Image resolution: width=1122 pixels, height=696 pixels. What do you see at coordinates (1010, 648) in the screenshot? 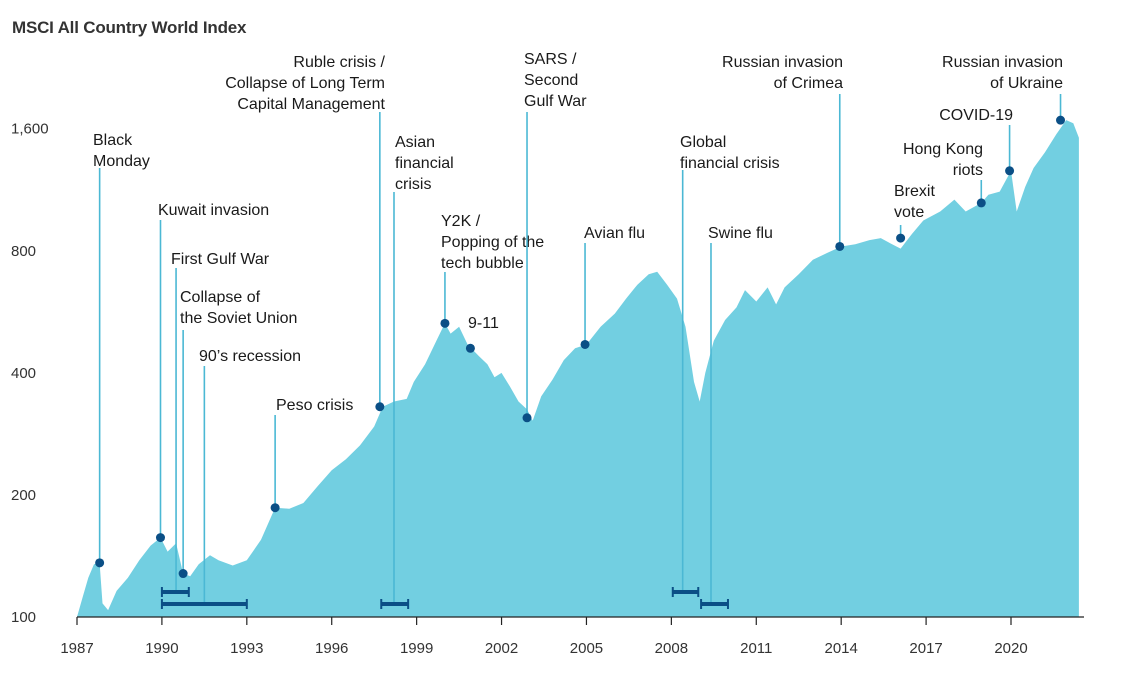
I see `x-tick-label: 2020` at bounding box center [1010, 648].